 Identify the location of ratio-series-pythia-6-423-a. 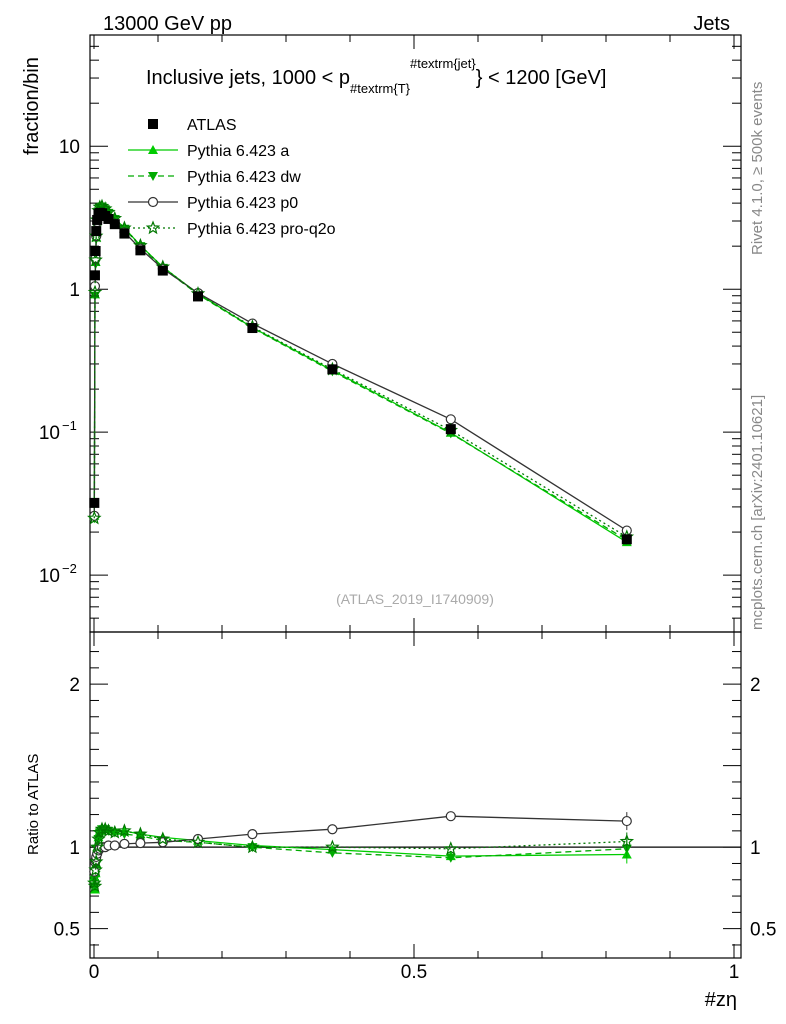
(360, 858).